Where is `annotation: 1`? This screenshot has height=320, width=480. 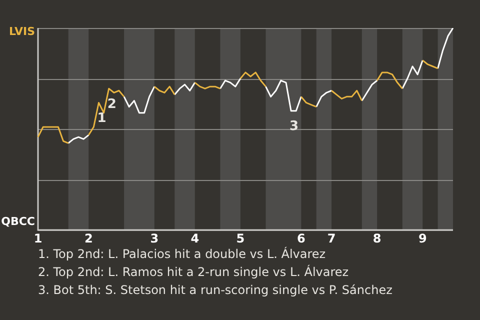 annotation: 1 is located at coordinates (101, 118).